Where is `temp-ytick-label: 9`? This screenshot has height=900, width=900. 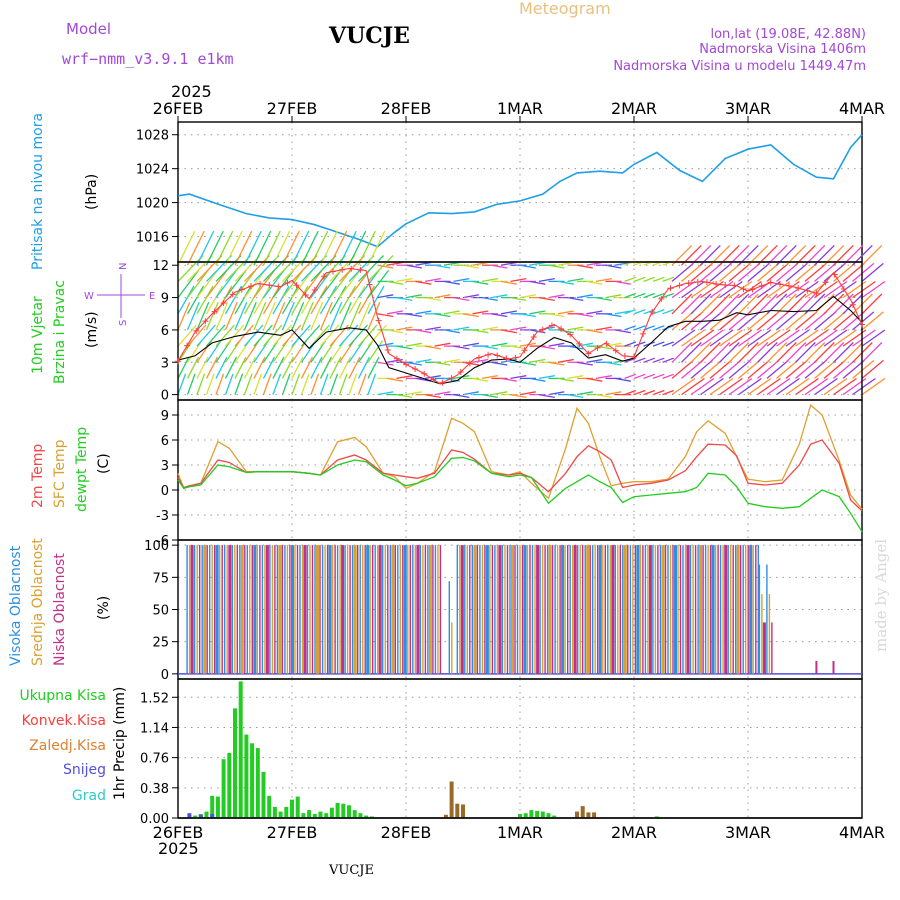 temp-ytick-label: 9 is located at coordinates (165, 416).